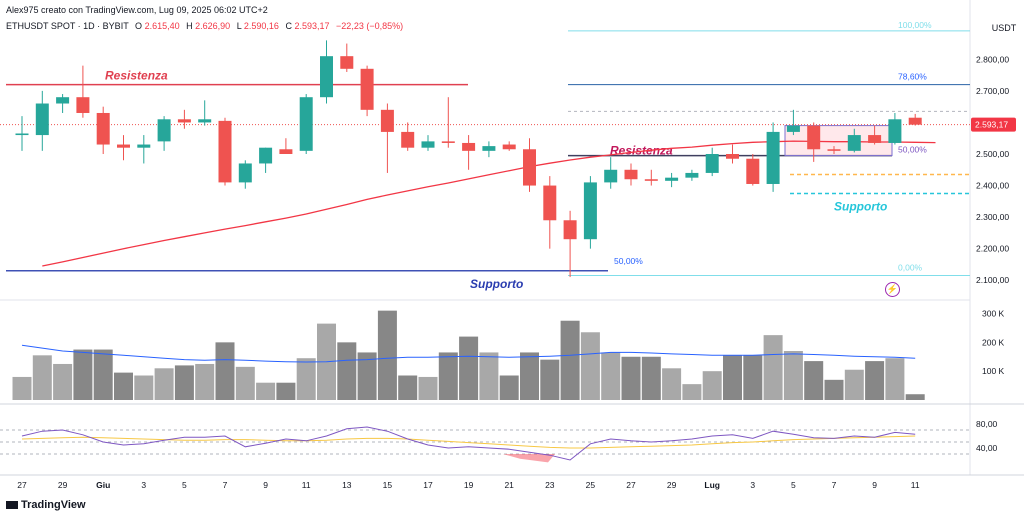  Describe the element at coordinates (993, 371) in the screenshot. I see `volume-tick-label: 100 K` at that location.